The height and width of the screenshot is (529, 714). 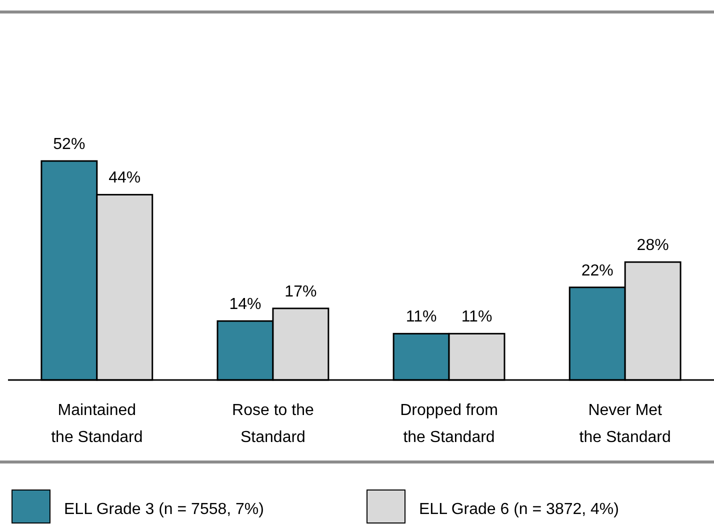 What do you see at coordinates (652, 245) in the screenshot?
I see `data-label: 28%` at bounding box center [652, 245].